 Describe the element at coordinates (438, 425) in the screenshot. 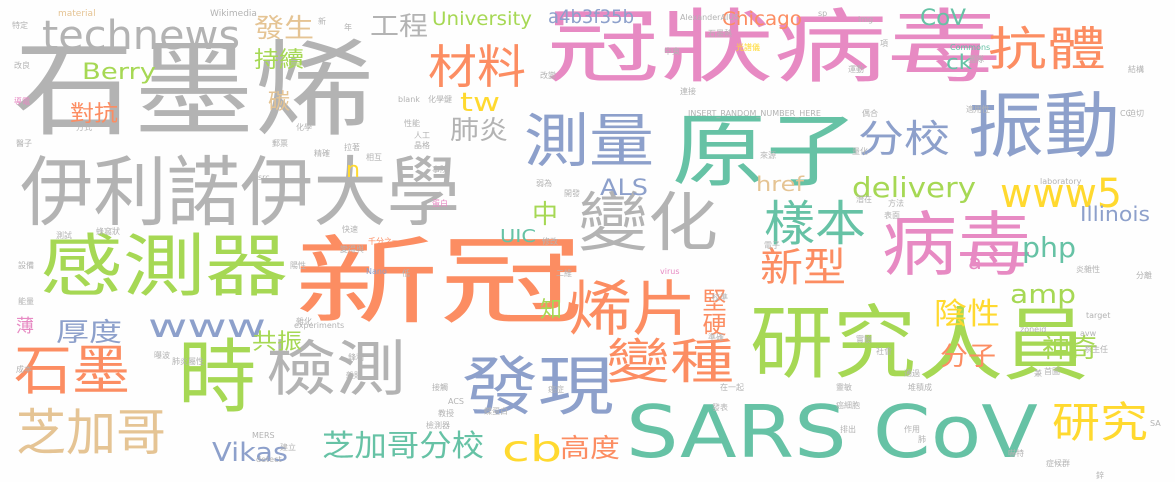

I see `cloud-word: 檢測器` at that location.